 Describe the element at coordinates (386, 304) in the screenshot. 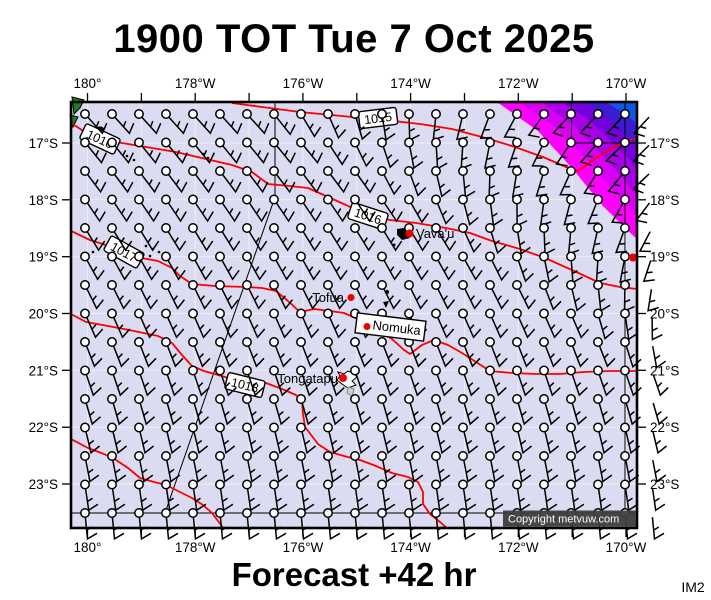

I see `island-shape` at that location.